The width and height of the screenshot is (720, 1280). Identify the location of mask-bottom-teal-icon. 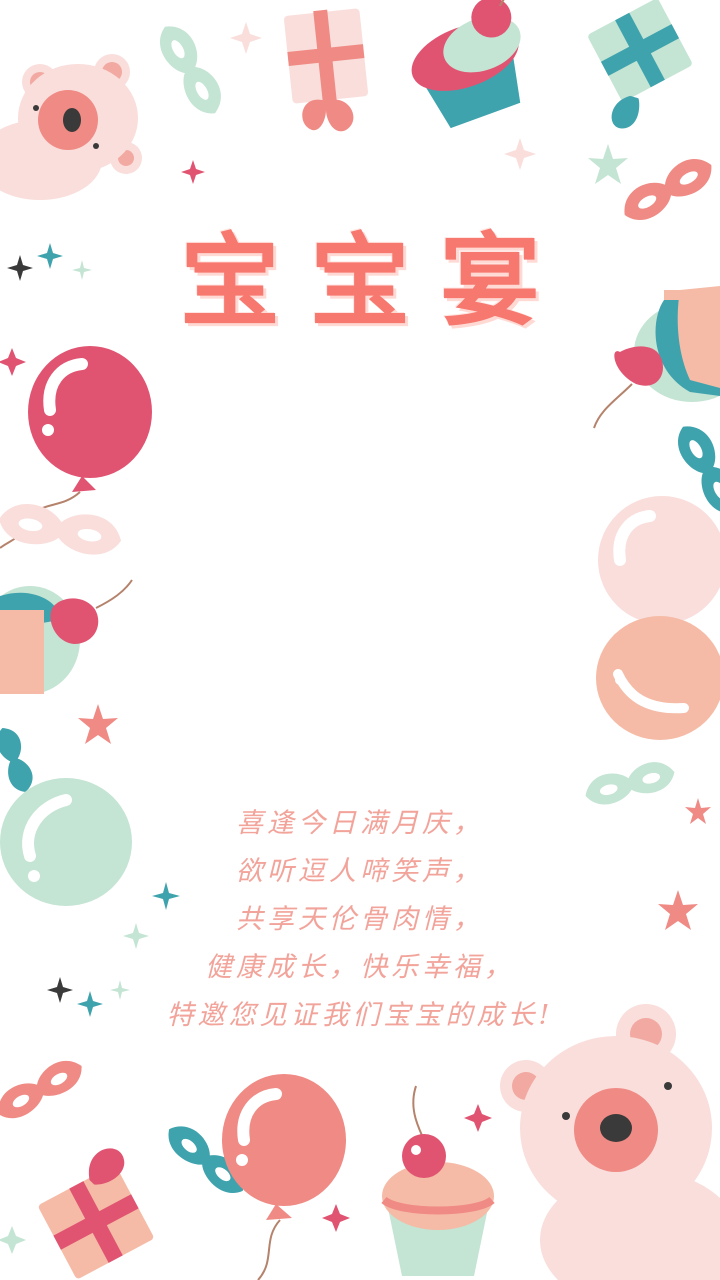
(206, 1159).